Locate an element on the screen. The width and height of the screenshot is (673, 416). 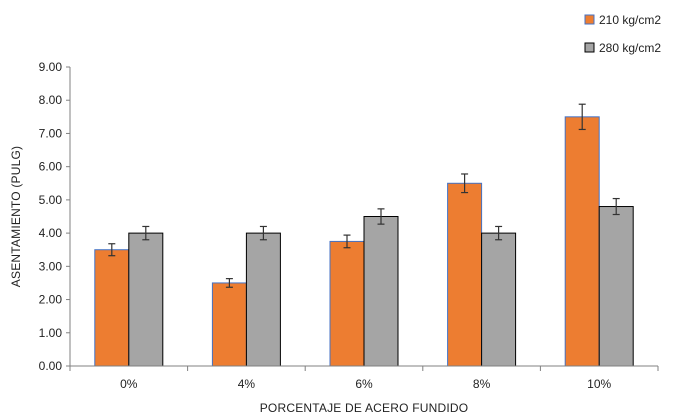
y-tick-label: 1.00 is located at coordinates (51, 333).